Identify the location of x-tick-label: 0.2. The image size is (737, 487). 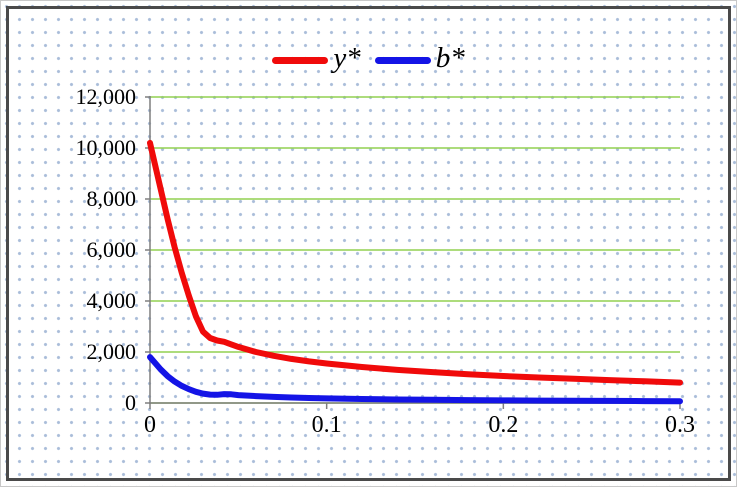
(503, 425).